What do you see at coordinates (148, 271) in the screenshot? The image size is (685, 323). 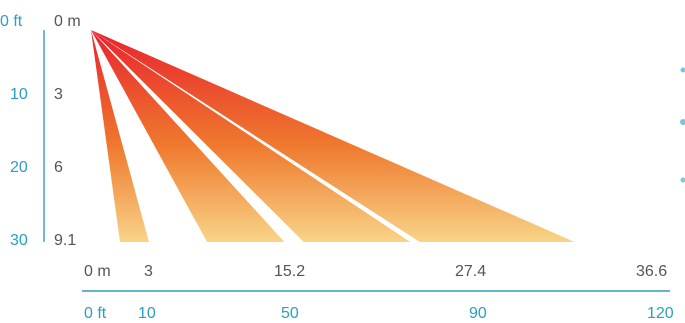 I see `h-meter-label-3: 3` at bounding box center [148, 271].